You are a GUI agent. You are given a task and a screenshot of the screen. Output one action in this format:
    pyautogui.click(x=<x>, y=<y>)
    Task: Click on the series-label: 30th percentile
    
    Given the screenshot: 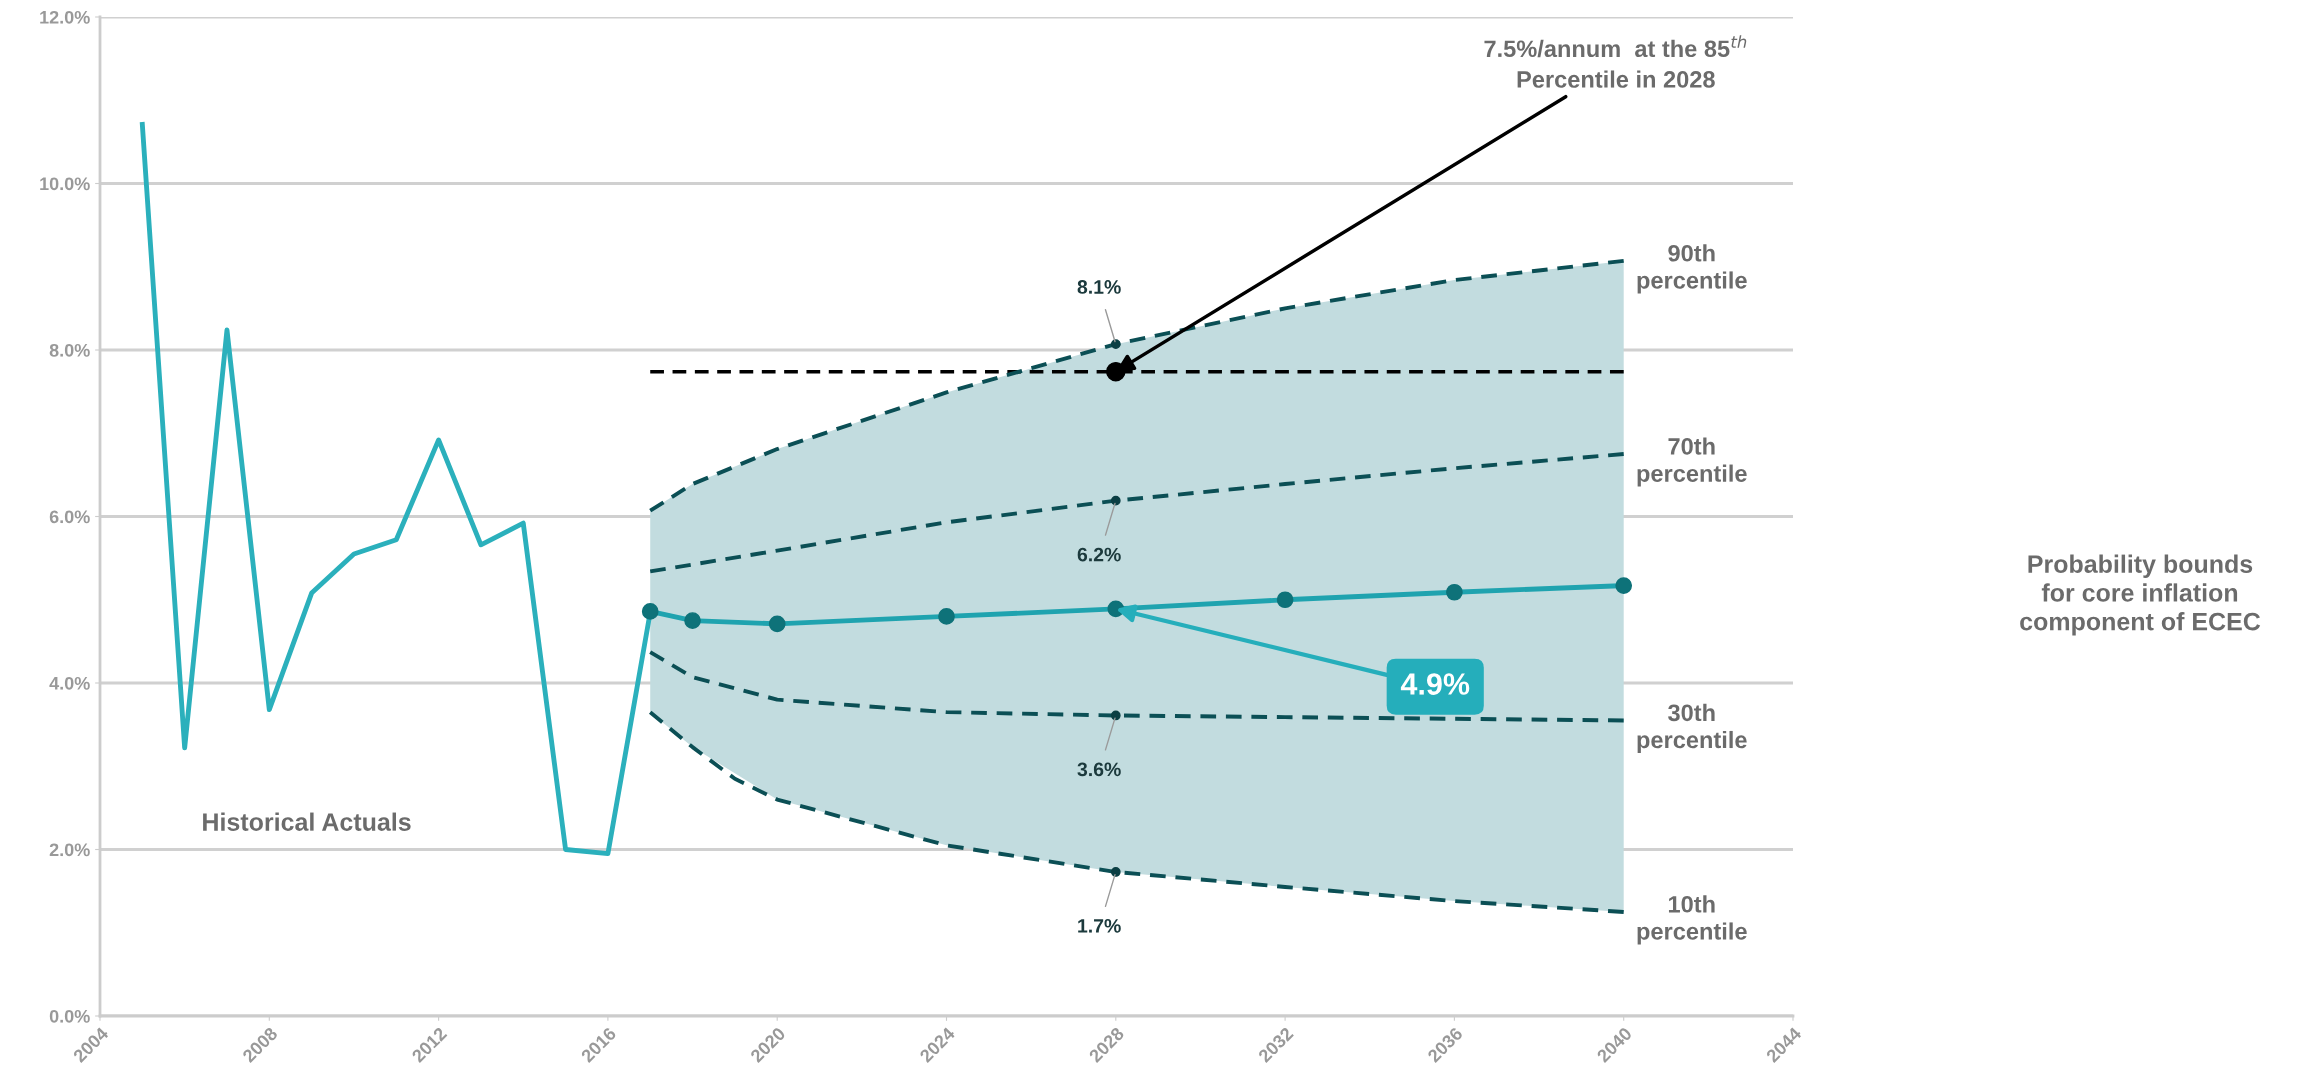 What is the action you would take?
    pyautogui.click(x=1692, y=728)
    